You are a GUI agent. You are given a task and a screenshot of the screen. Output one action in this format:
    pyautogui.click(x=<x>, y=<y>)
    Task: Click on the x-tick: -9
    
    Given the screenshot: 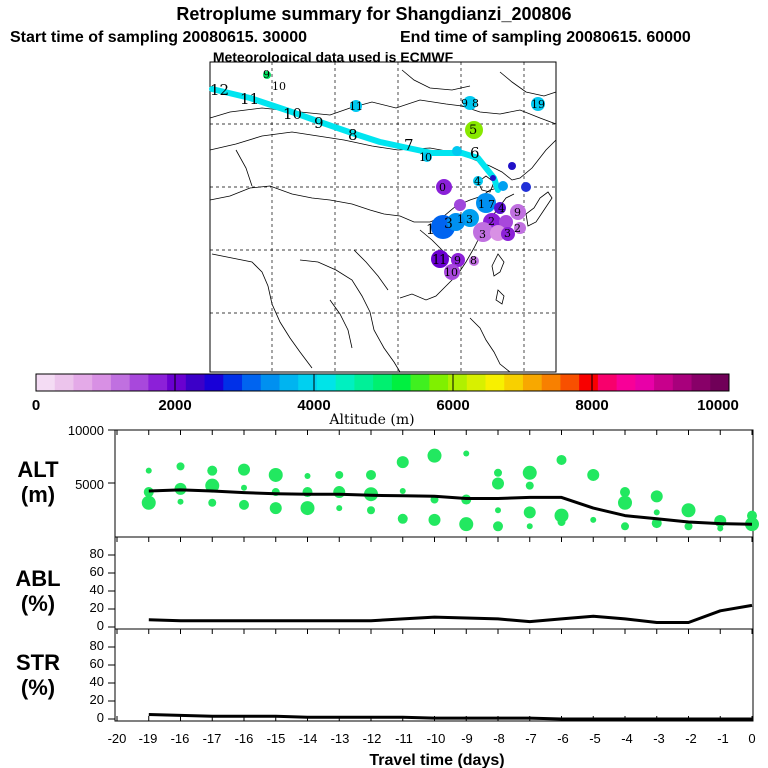 What is the action you would take?
    pyautogui.click(x=467, y=738)
    